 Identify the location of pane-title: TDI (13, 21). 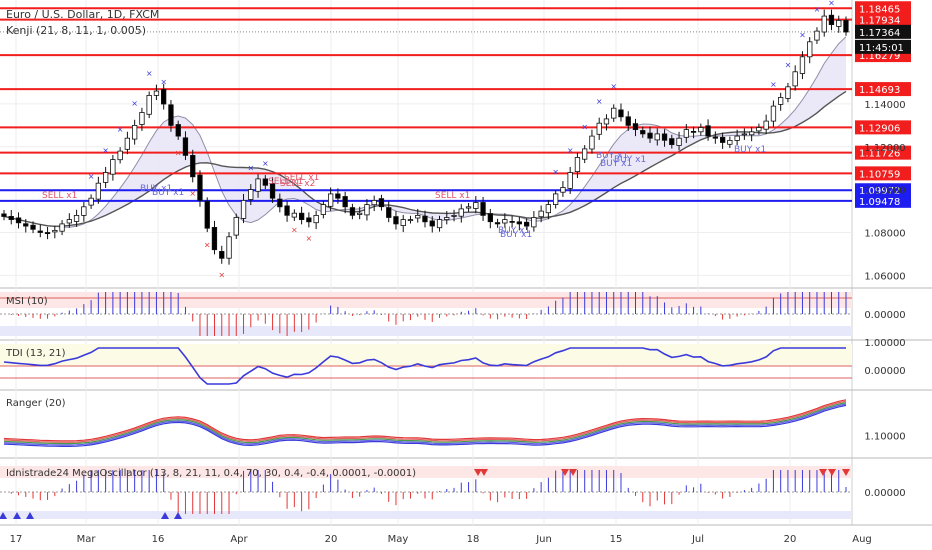
(35, 353).